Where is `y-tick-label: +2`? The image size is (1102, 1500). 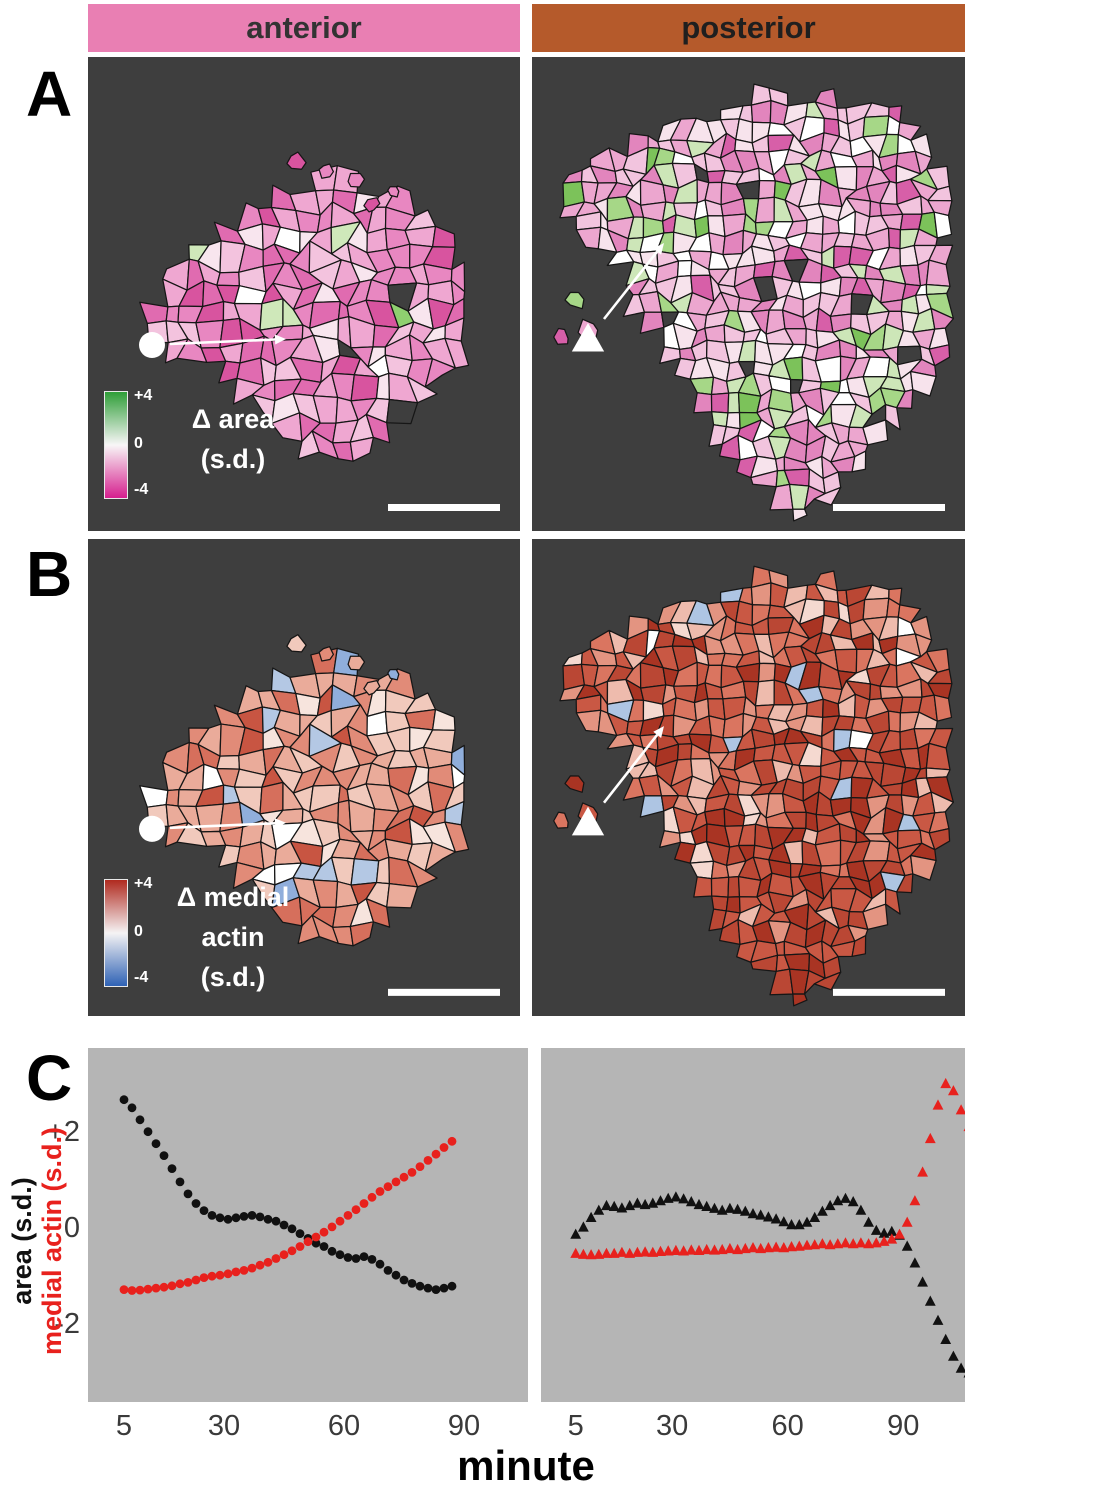 y-tick-label: +2 is located at coordinates (63, 1131).